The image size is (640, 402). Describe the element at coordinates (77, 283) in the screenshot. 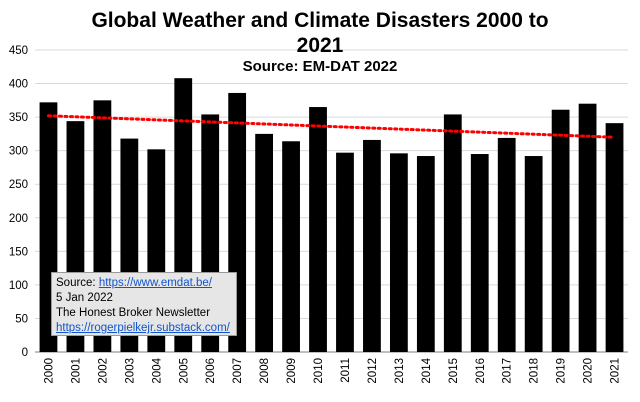

I see `source-label: Source:` at that location.